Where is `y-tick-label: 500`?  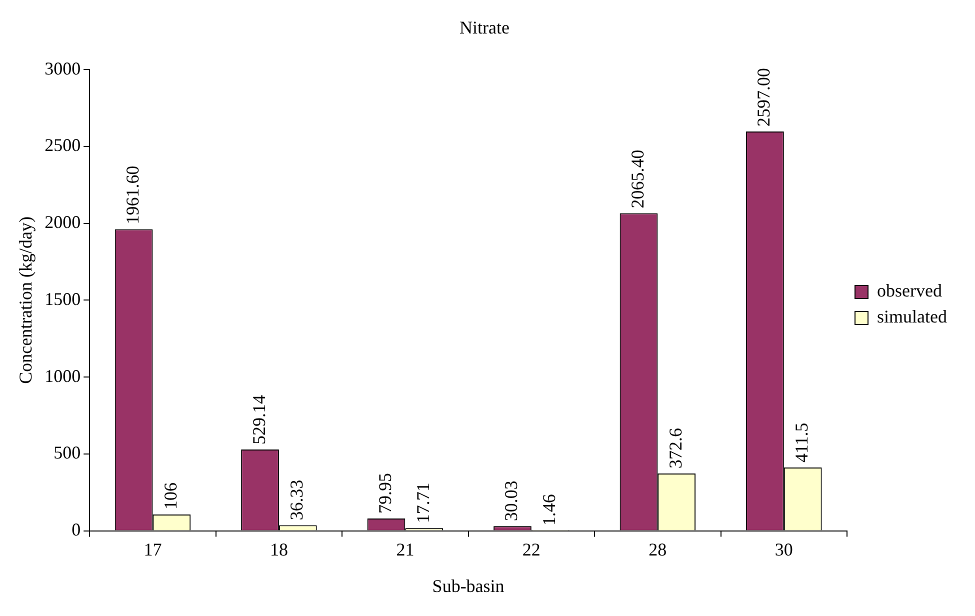
y-tick-label: 500 is located at coordinates (67, 452).